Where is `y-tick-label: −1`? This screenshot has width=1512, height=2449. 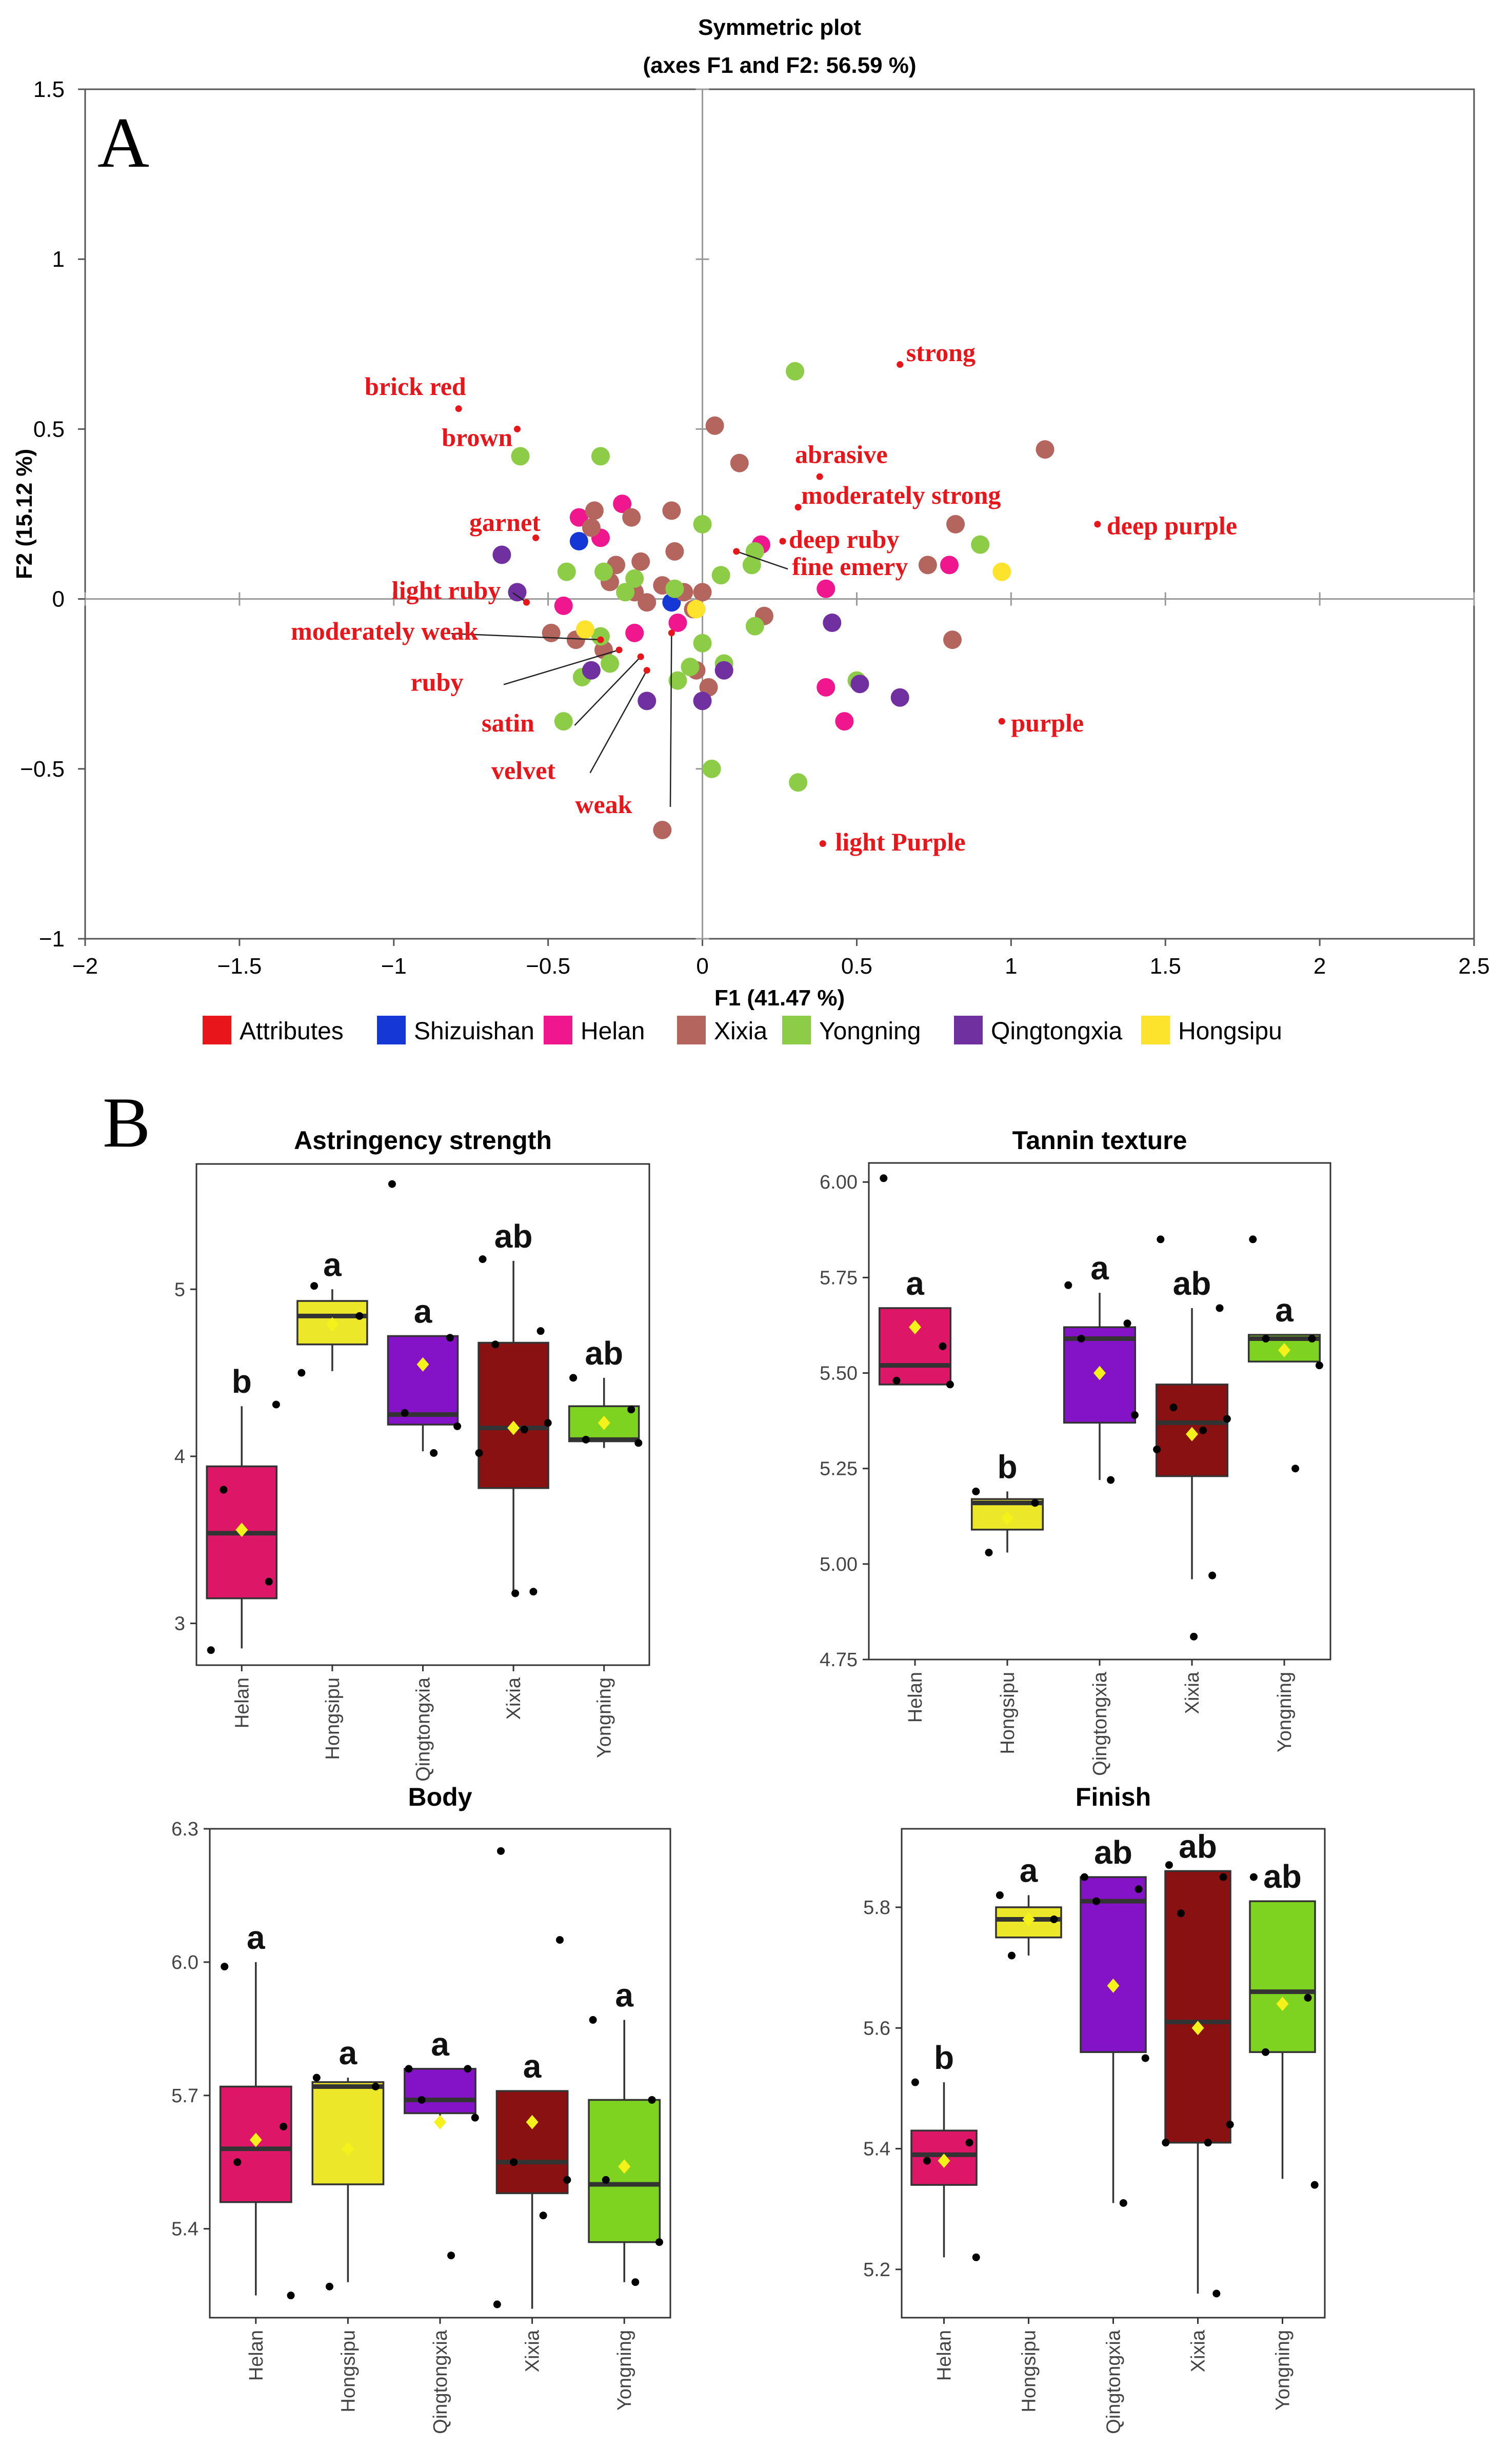 y-tick-label: −1 is located at coordinates (52, 939).